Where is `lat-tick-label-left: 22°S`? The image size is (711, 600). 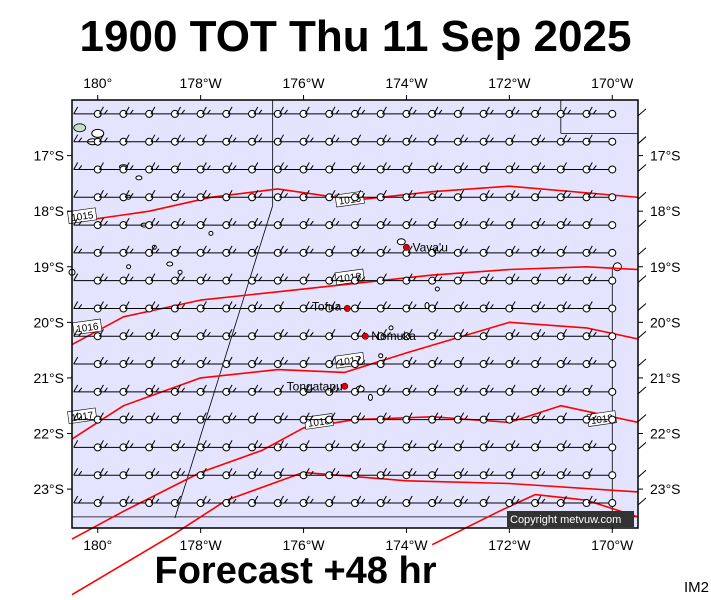 lat-tick-label-left: 22°S is located at coordinates (48, 434).